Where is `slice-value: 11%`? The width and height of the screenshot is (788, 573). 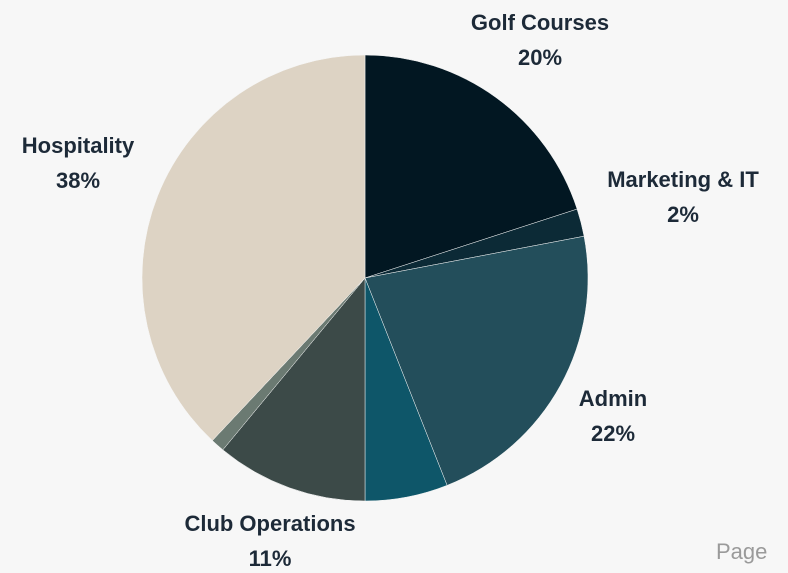
slice-value: 11% is located at coordinates (270, 558).